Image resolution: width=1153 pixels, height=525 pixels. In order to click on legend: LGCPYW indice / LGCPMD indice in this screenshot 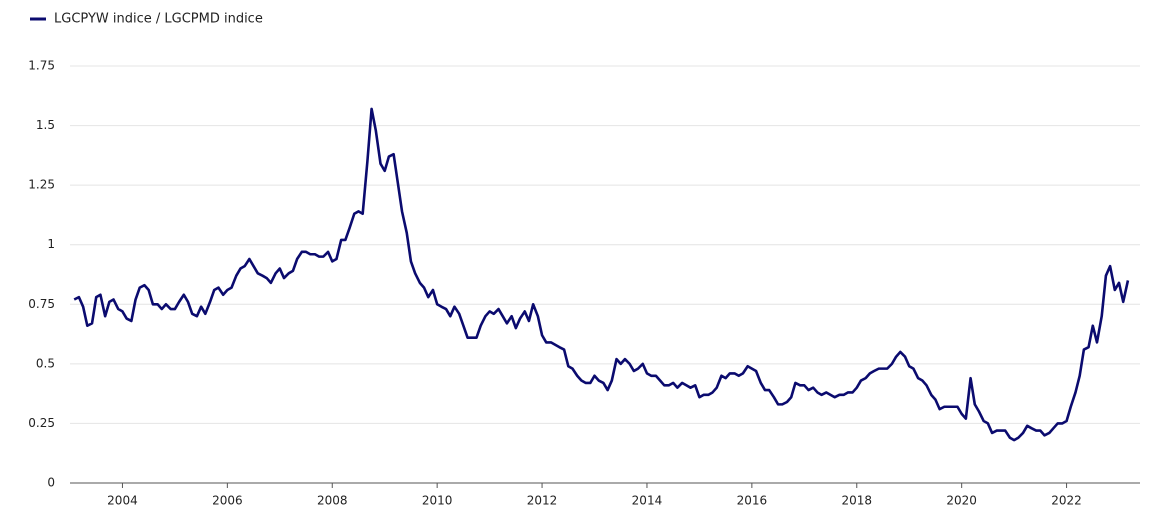, I will do `click(146, 19)`.